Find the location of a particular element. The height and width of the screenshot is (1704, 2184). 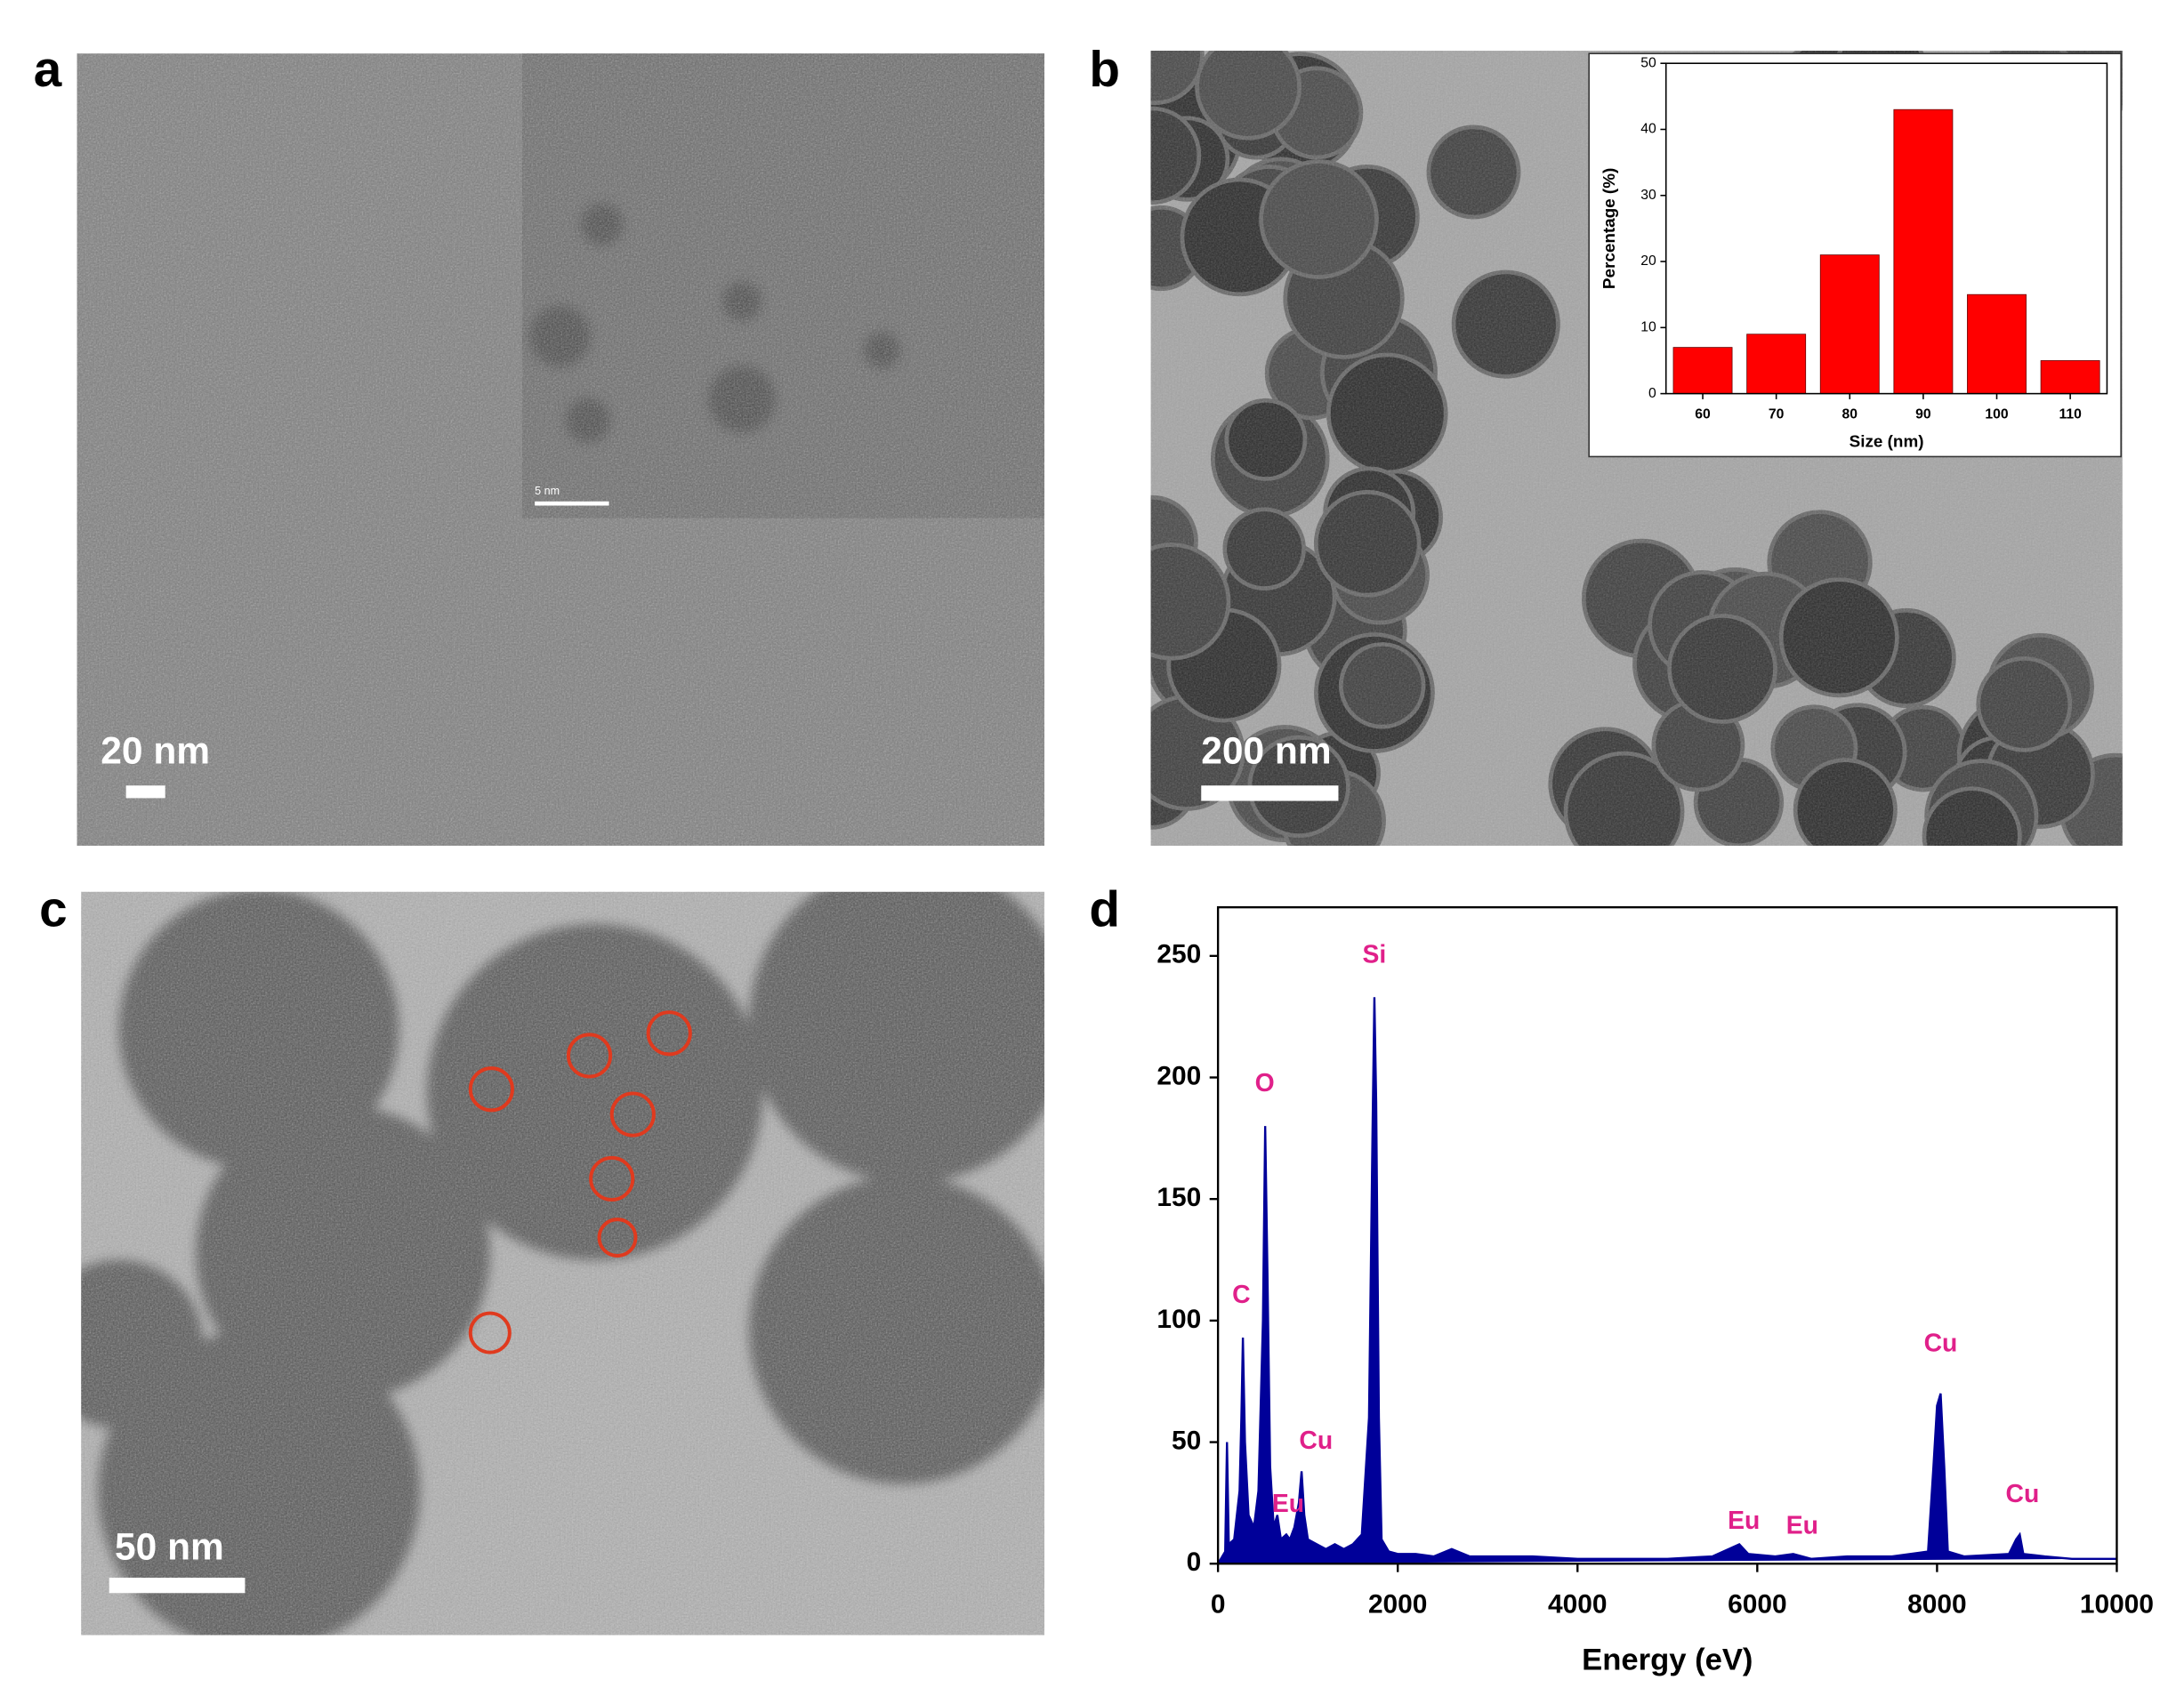

peak-label: C is located at coordinates (1241, 1295).